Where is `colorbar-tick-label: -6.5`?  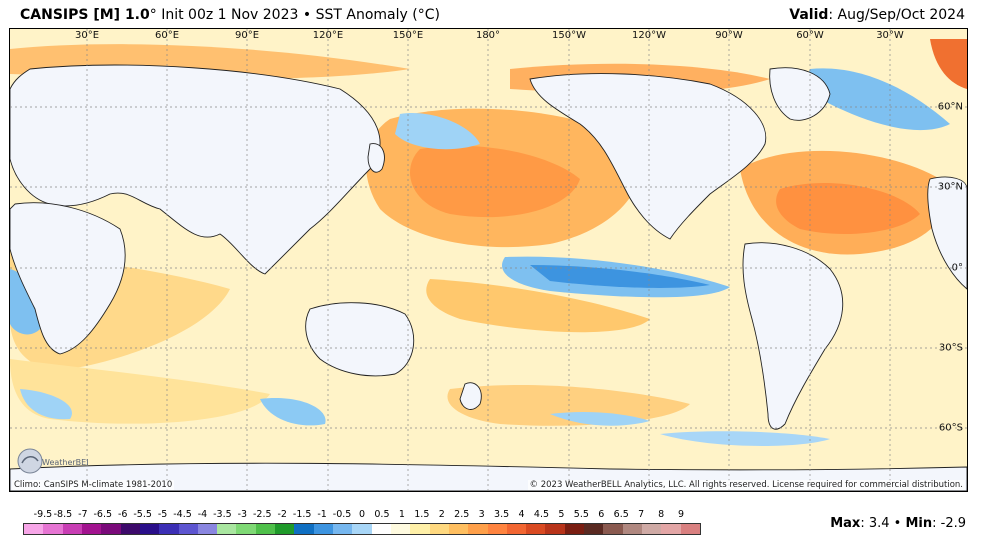 colorbar-tick-label: -6.5 is located at coordinates (103, 514).